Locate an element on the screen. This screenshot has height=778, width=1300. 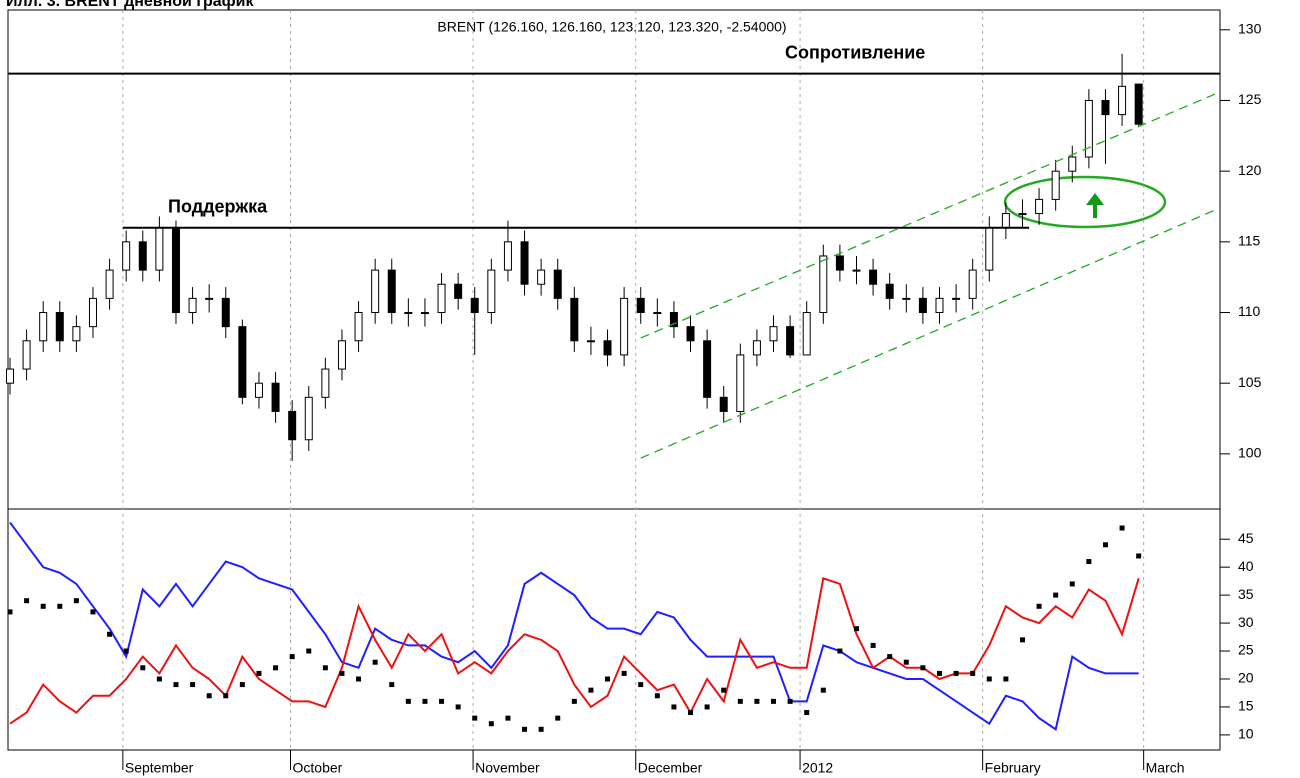
x-tick-label: November is located at coordinates (507, 768).